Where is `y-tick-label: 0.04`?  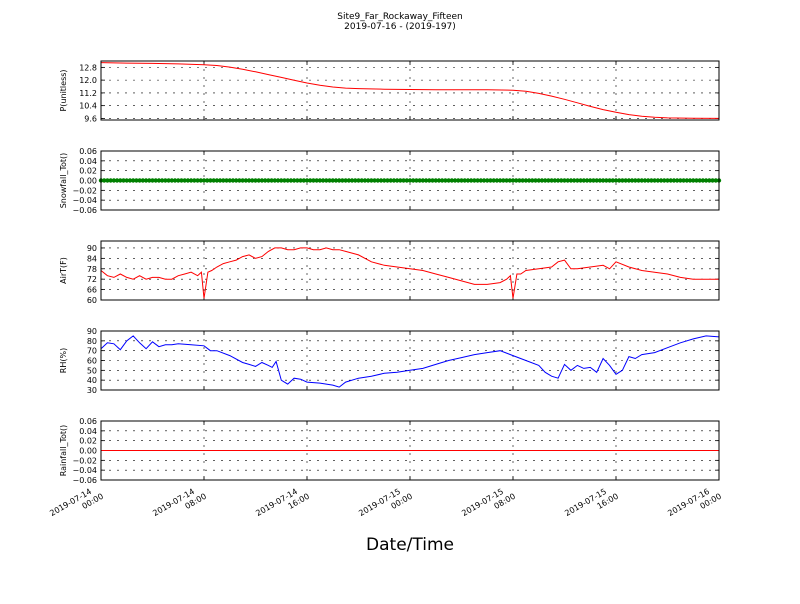 y-tick-label: 0.04 is located at coordinates (88, 431).